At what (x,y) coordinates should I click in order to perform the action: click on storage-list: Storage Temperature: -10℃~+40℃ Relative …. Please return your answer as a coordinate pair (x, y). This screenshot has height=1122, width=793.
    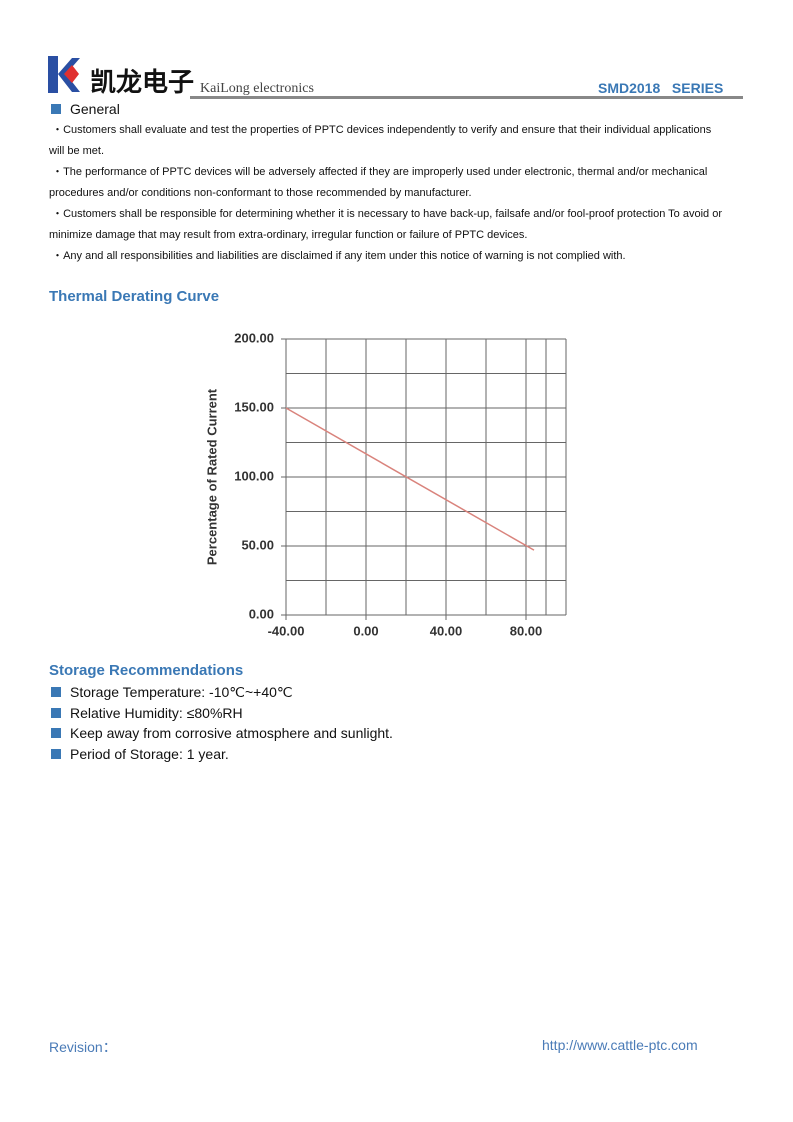
    Looking at the image, I should click on (222, 723).